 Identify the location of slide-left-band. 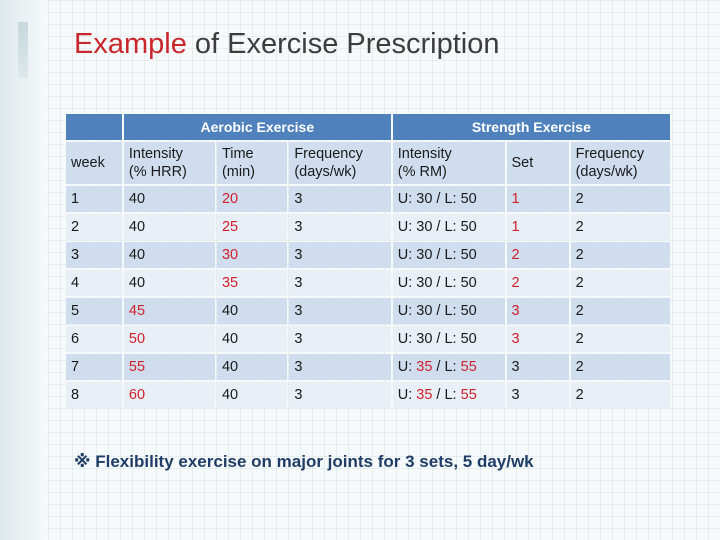
(23, 270).